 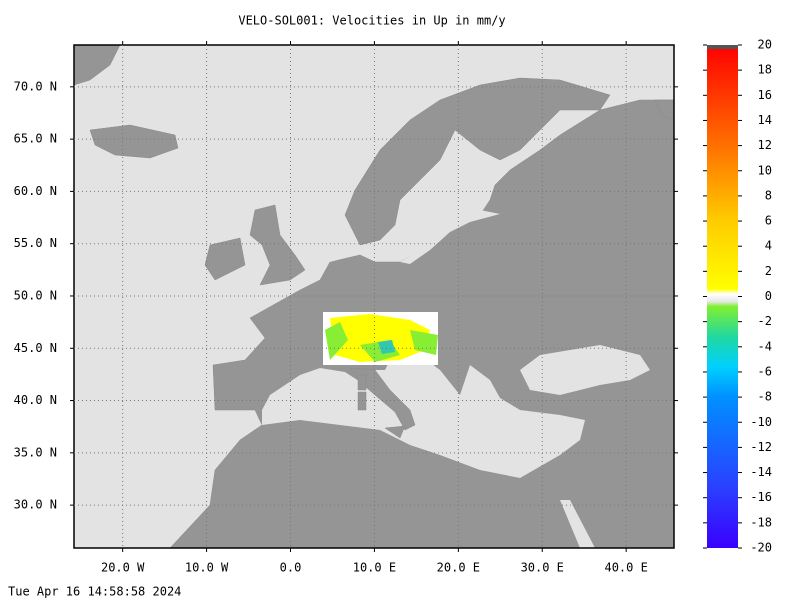 What do you see at coordinates (225, 259) in the screenshot?
I see `ireland` at bounding box center [225, 259].